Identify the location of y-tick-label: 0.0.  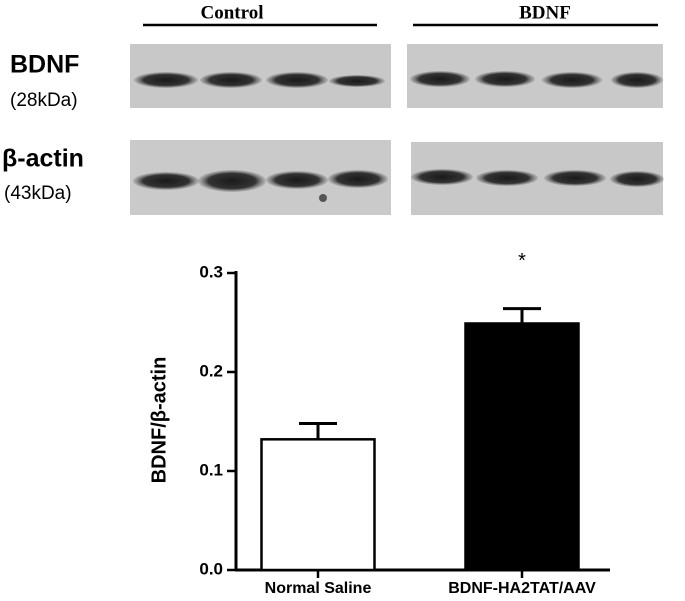
(211, 568).